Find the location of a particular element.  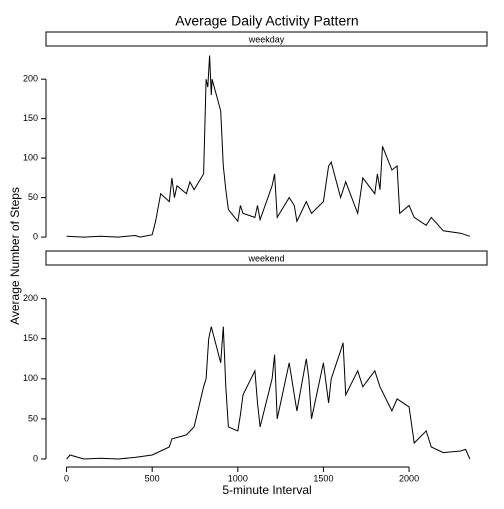

strip-label: weekday is located at coordinates (266, 39).